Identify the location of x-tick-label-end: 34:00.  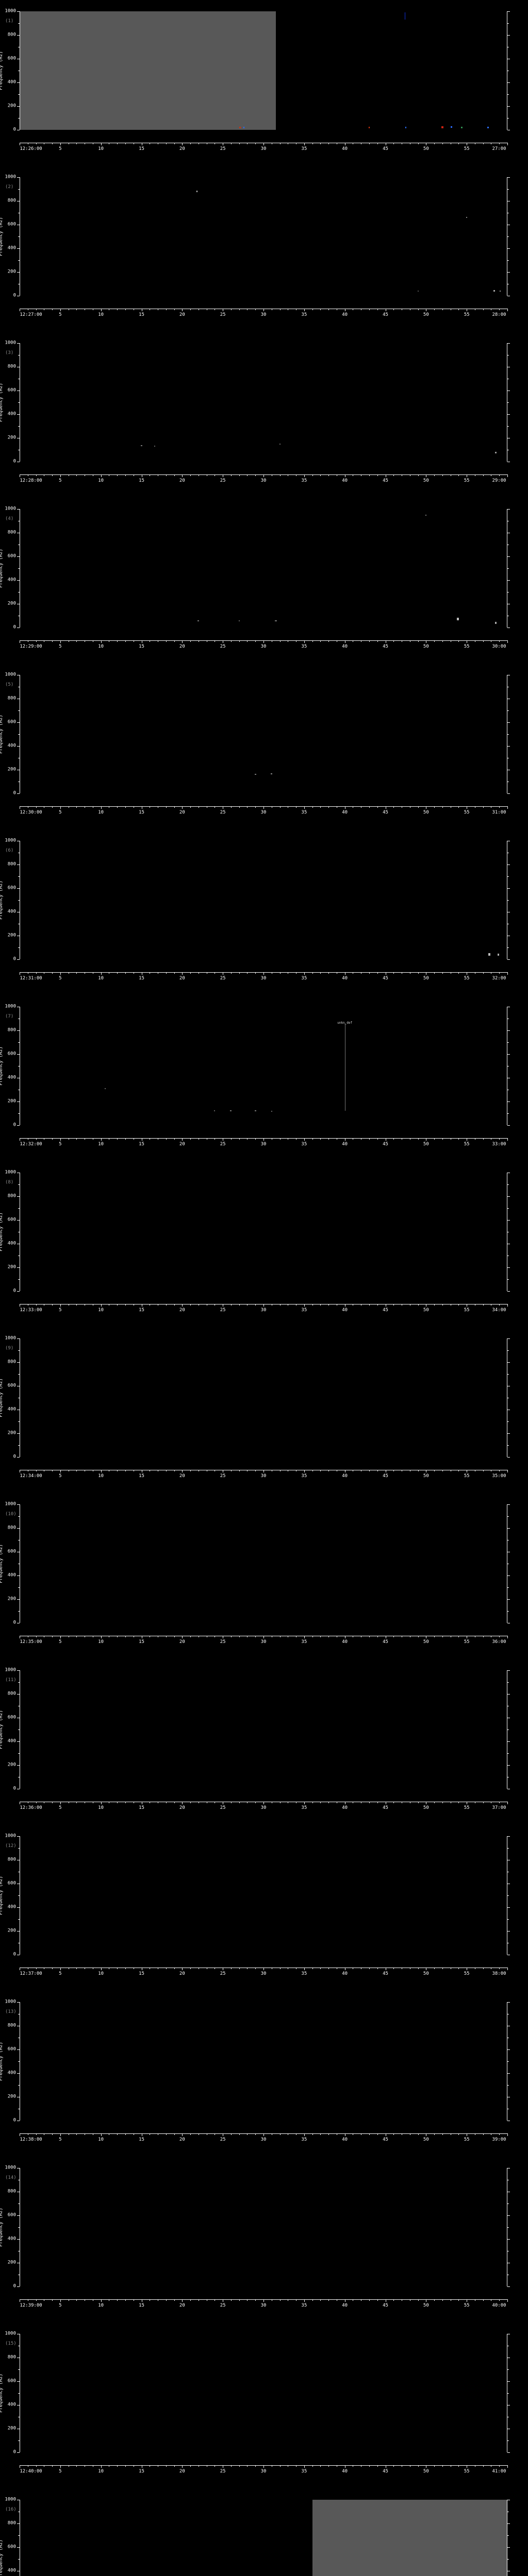
(499, 1310).